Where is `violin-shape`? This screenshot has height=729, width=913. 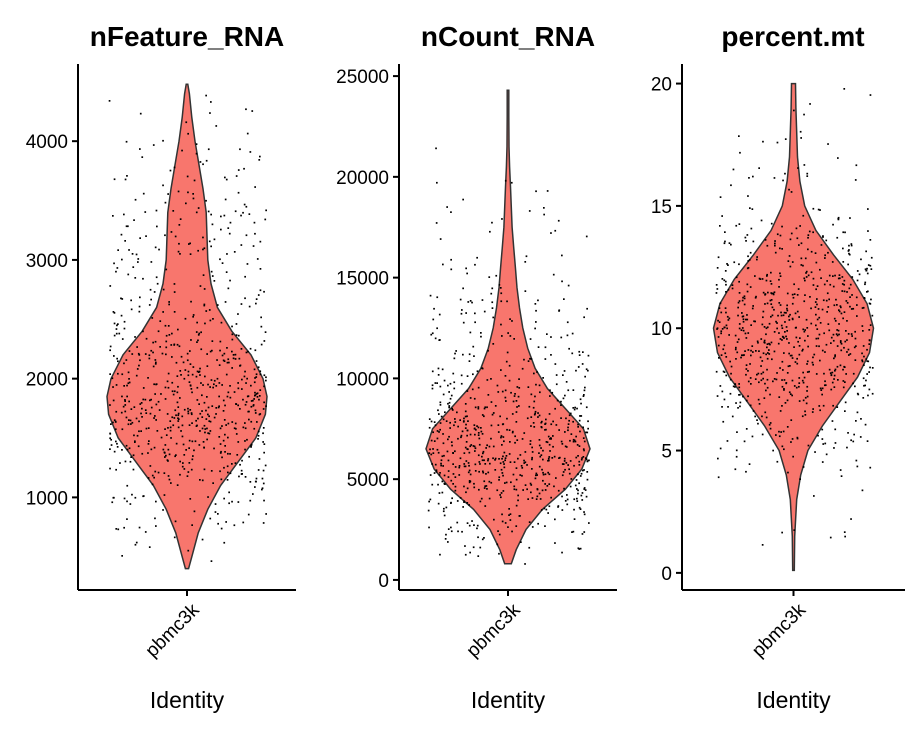 violin-shape is located at coordinates (508, 327).